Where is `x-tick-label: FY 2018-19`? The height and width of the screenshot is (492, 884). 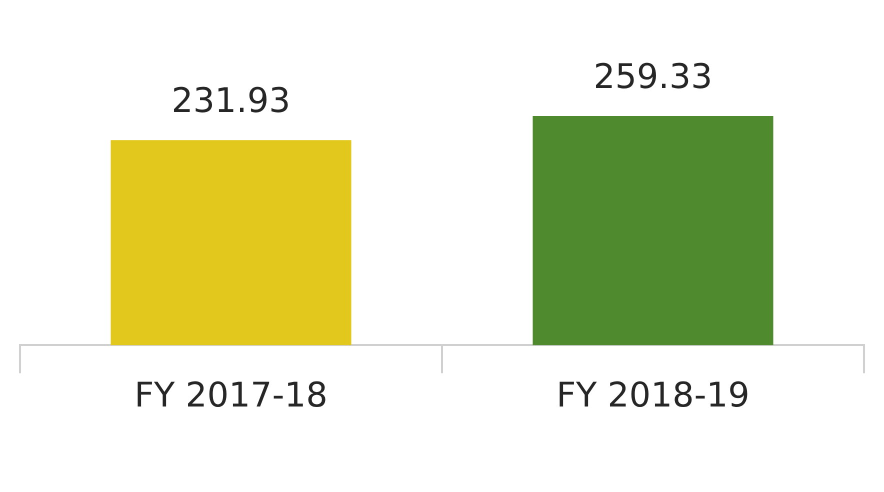 x-tick-label: FY 2018-19 is located at coordinates (653, 395).